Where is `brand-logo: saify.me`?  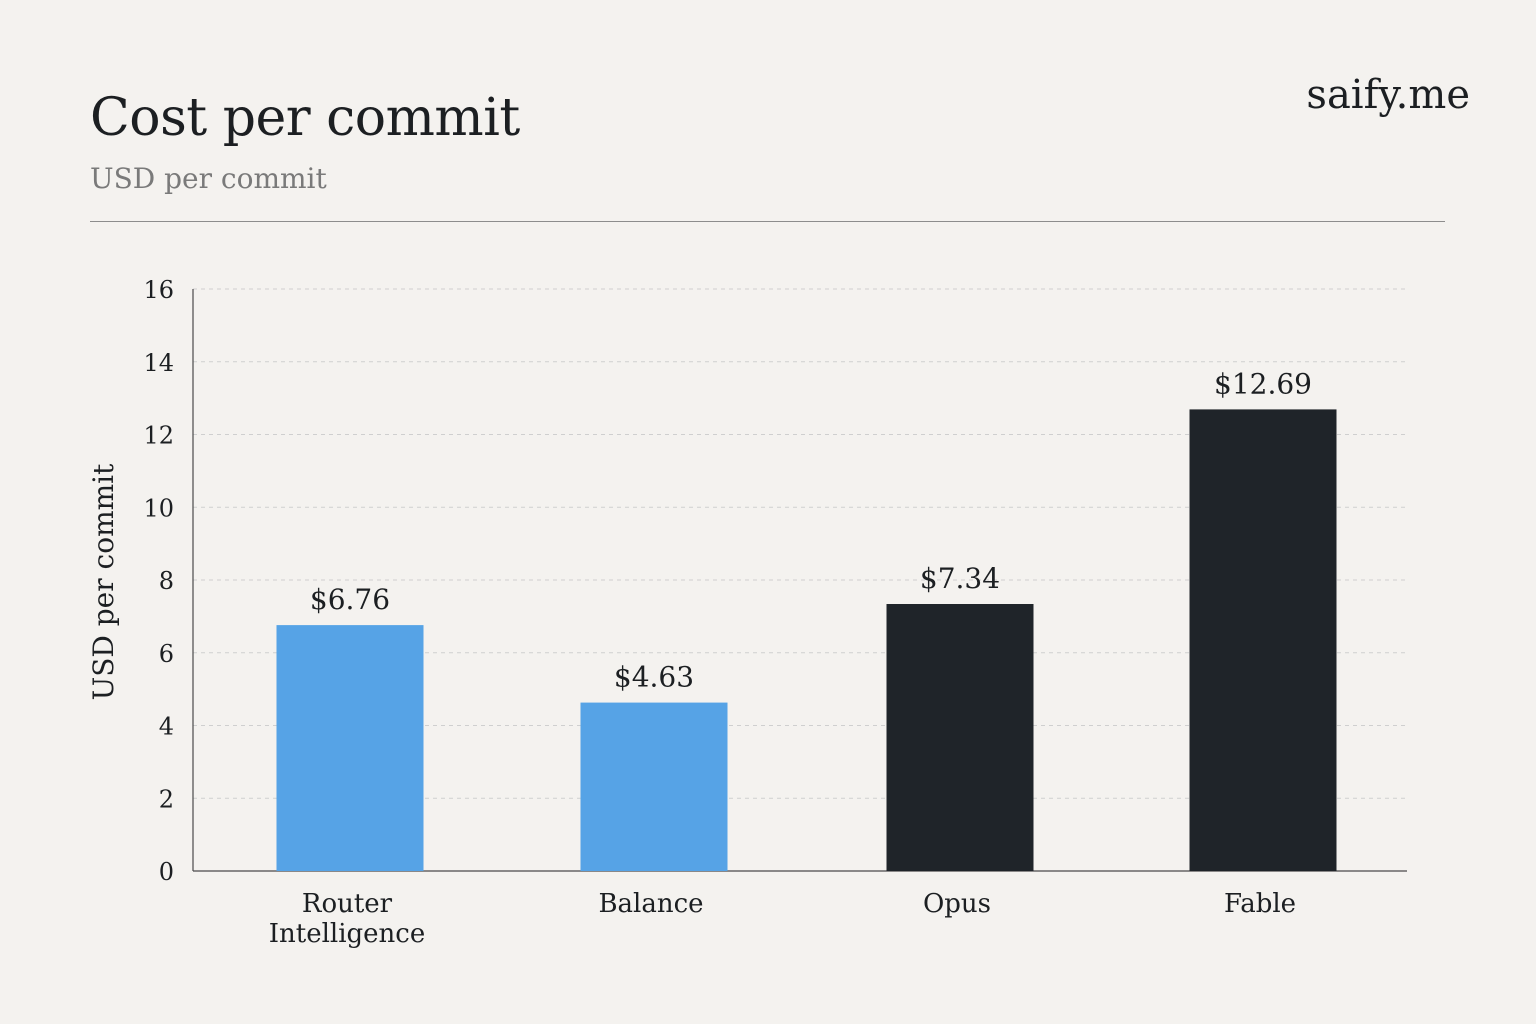
brand-logo: saify.me is located at coordinates (1388, 95).